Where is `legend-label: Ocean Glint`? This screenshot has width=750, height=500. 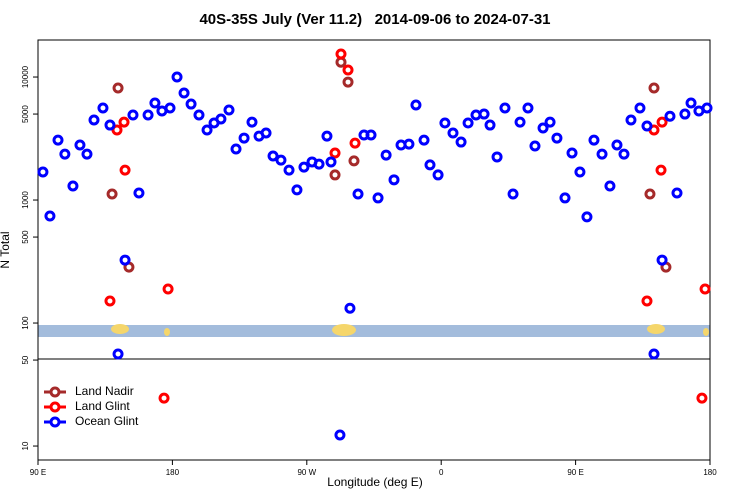 legend-label: Ocean Glint is located at coordinates (107, 421).